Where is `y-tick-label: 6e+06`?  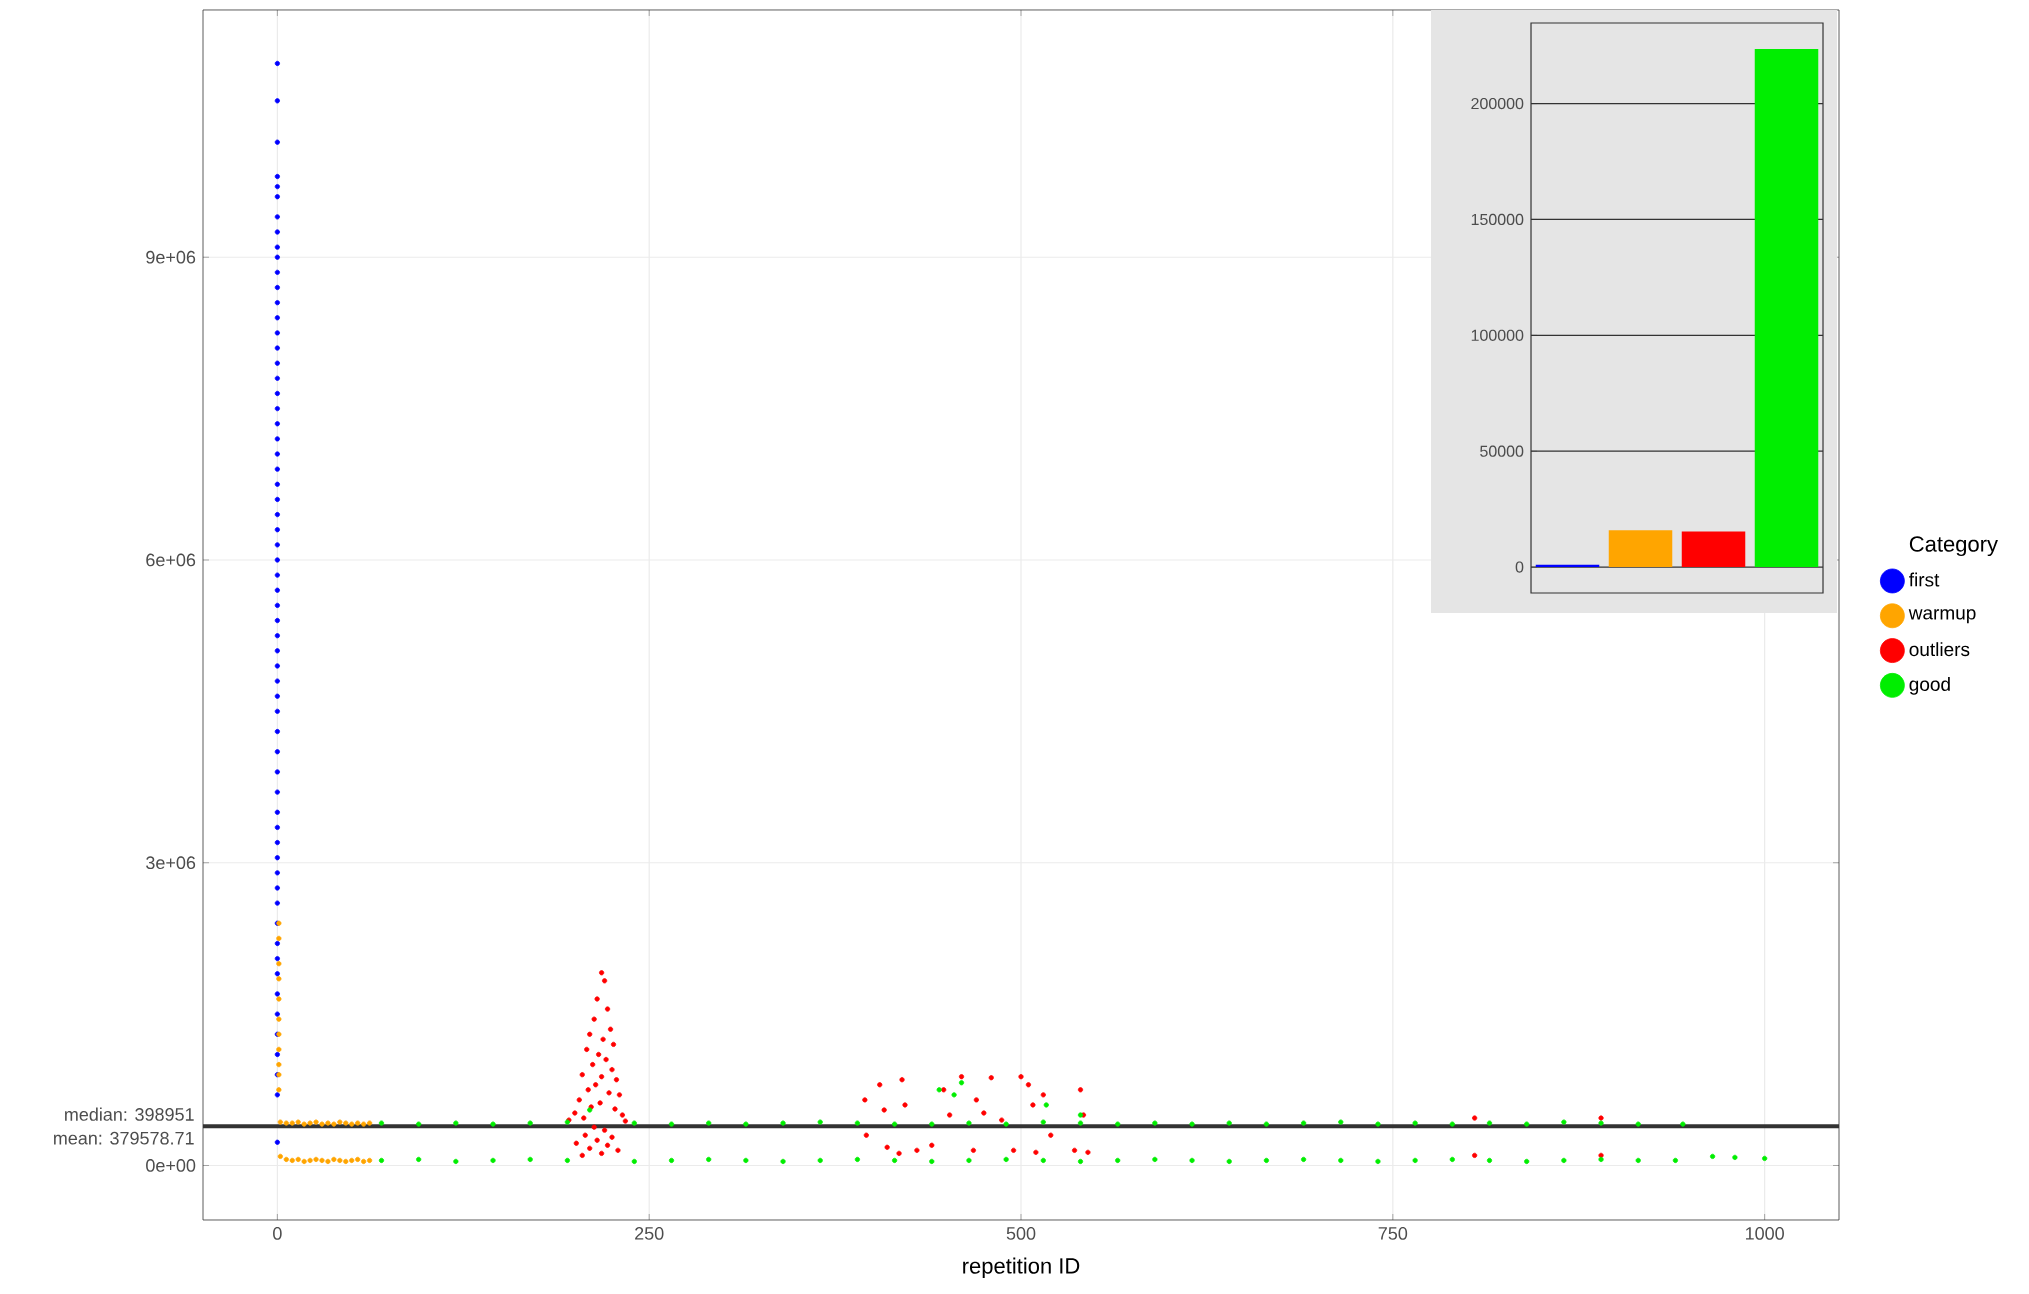
y-tick-label: 6e+06 is located at coordinates (171, 560).